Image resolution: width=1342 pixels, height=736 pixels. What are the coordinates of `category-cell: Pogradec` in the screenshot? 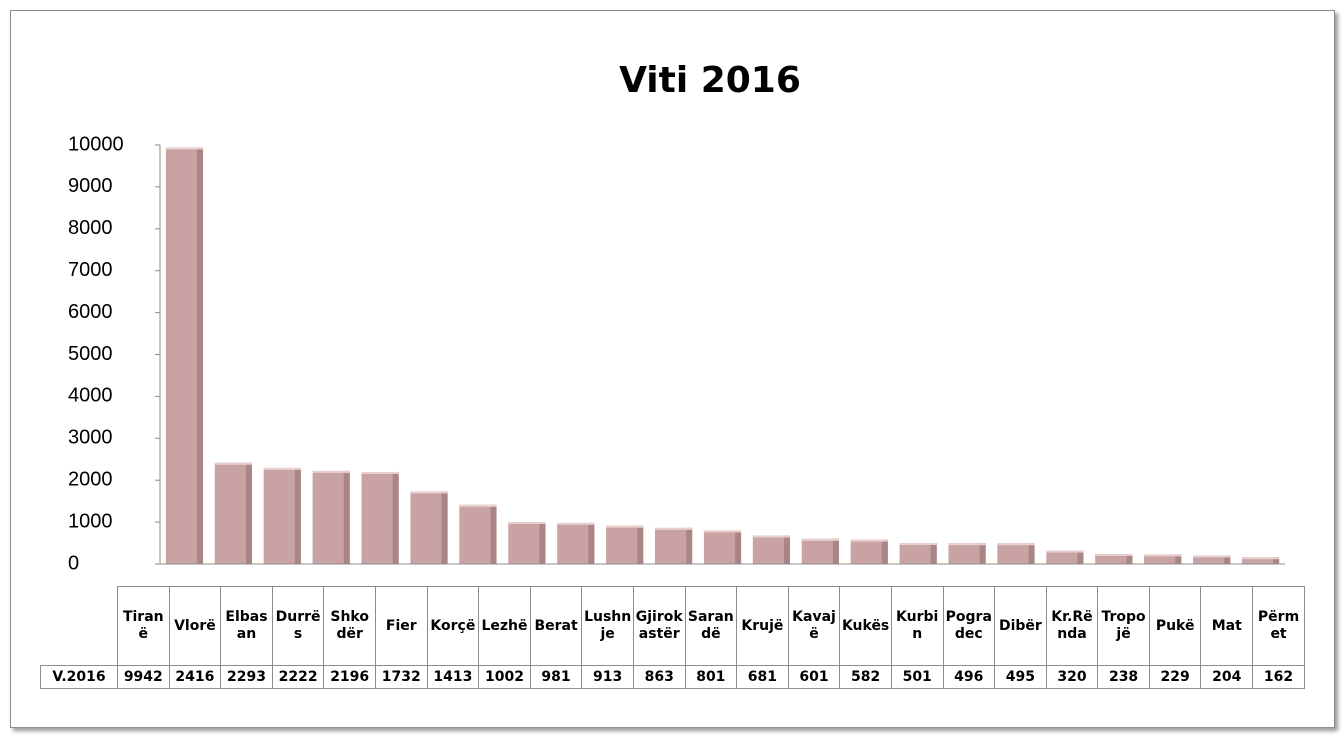 It's located at (969, 626).